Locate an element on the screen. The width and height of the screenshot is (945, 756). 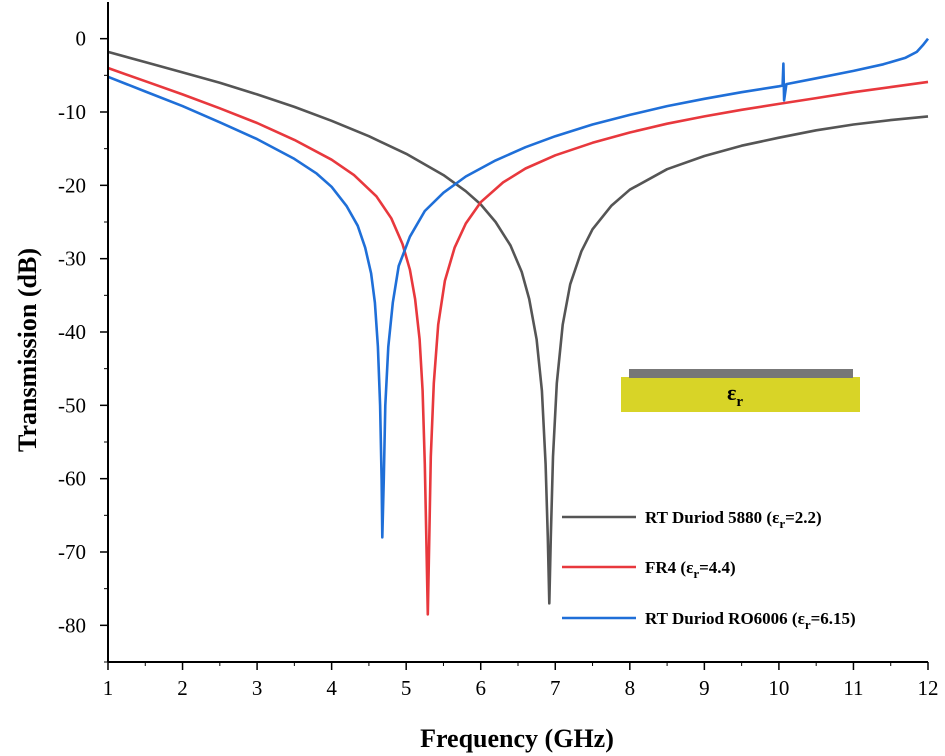
x-tick-label-10: 10 is located at coordinates (778, 688).